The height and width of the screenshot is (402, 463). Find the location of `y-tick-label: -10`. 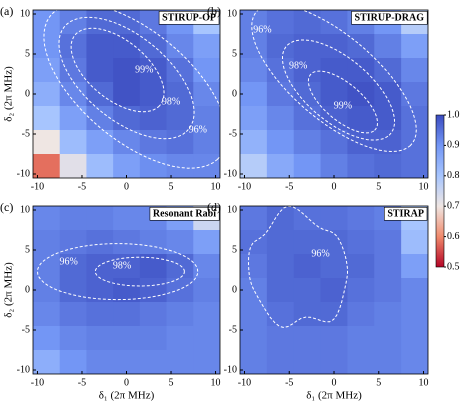

y-tick-label: -10 is located at coordinates (23, 369).